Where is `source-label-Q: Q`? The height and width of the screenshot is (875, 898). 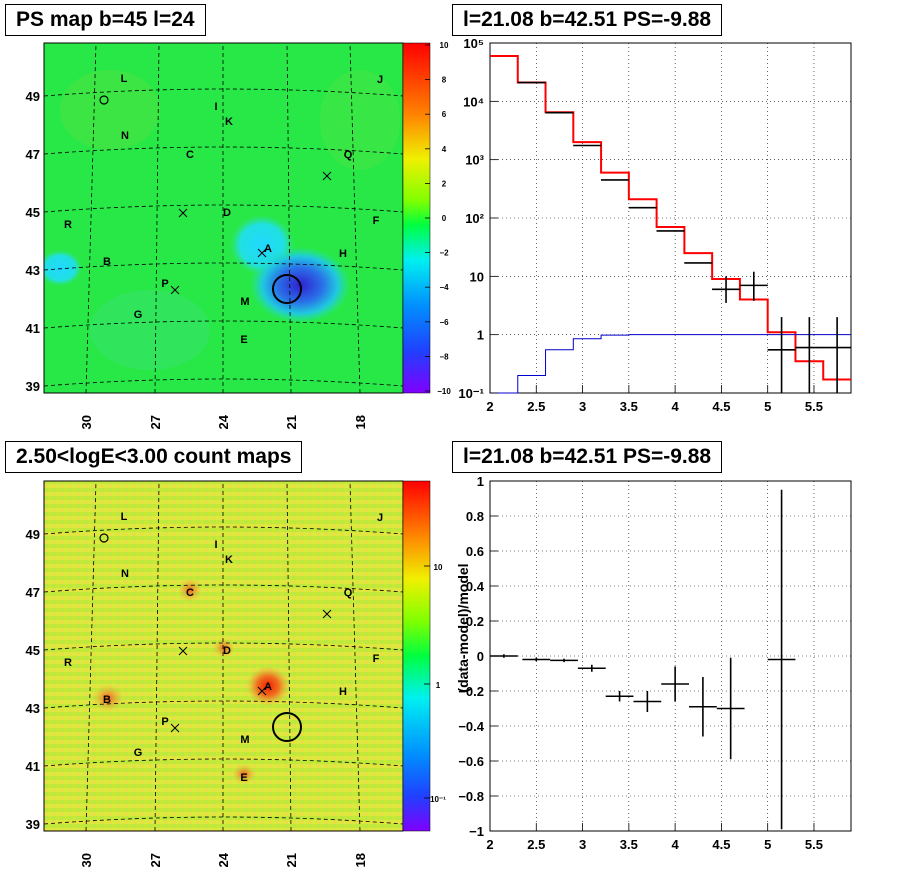 source-label-Q: Q is located at coordinates (348, 593).